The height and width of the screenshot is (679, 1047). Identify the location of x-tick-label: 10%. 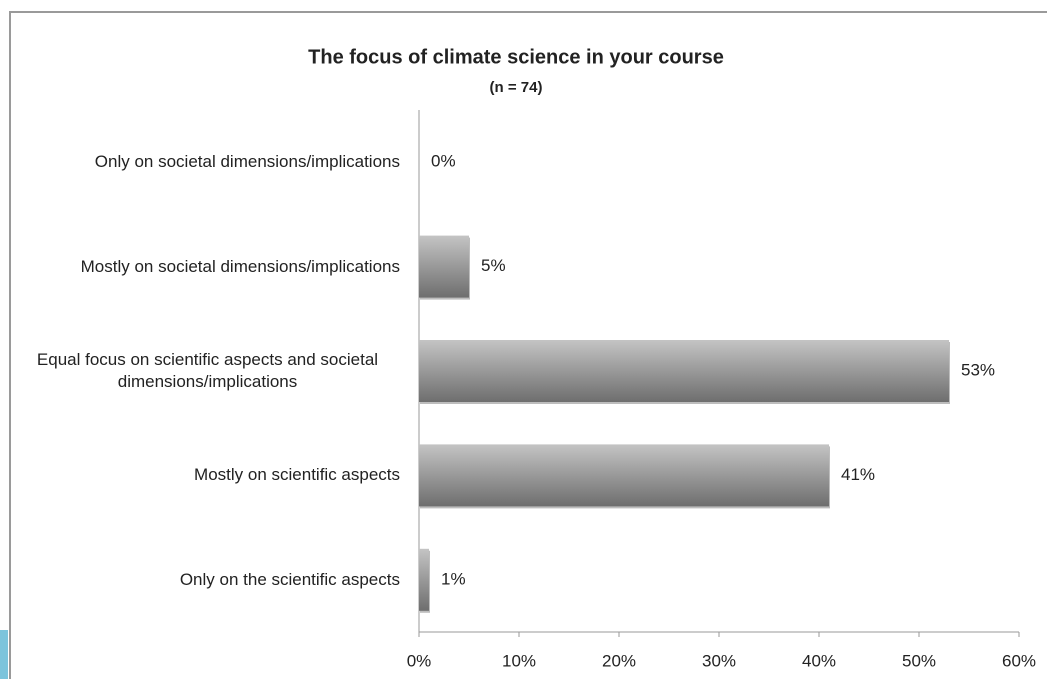
(519, 660).